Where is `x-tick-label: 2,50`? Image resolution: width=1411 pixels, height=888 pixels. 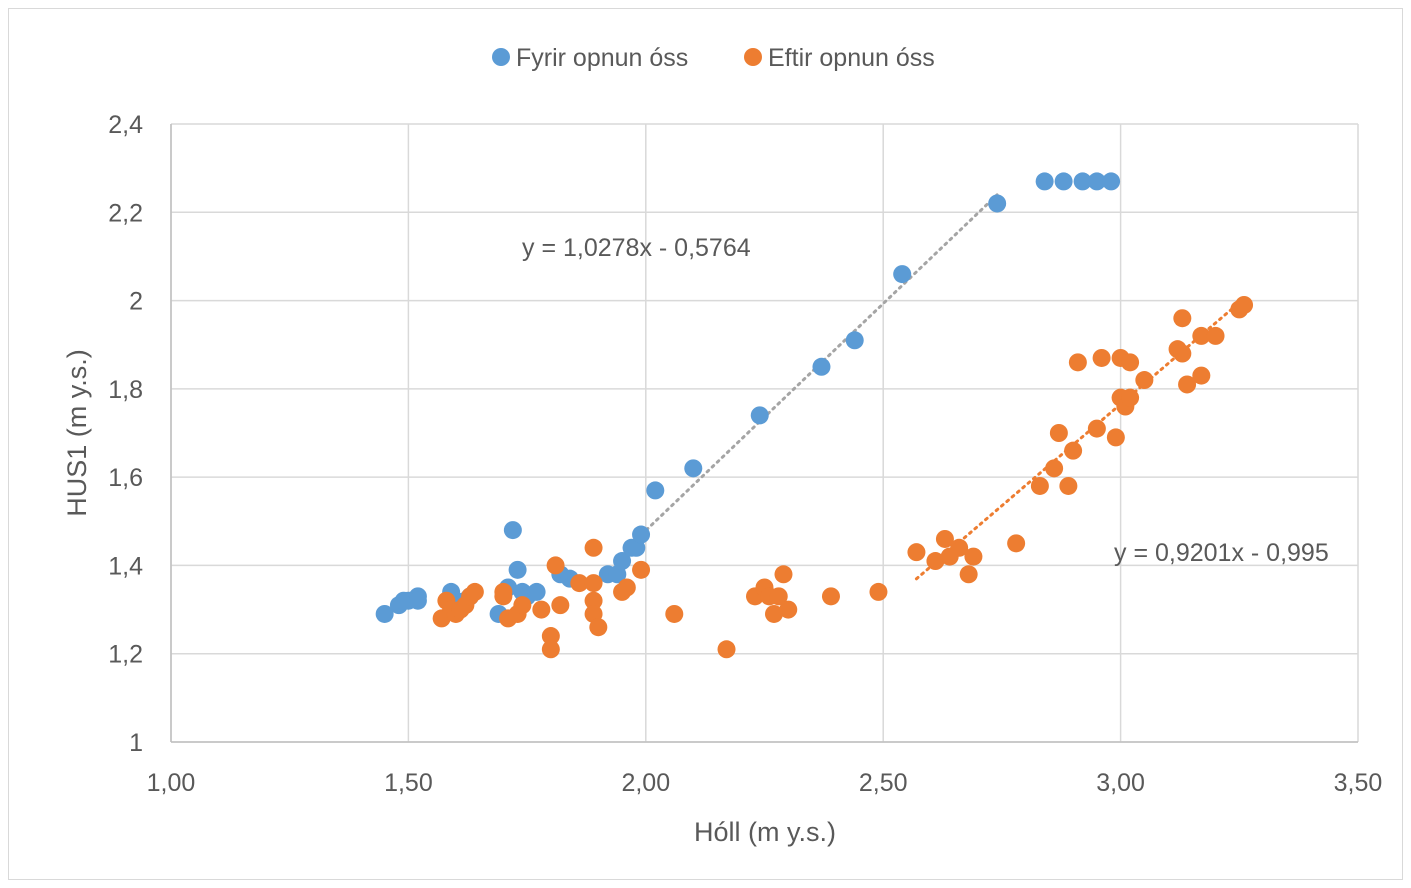
x-tick-label: 2,50 is located at coordinates (883, 783).